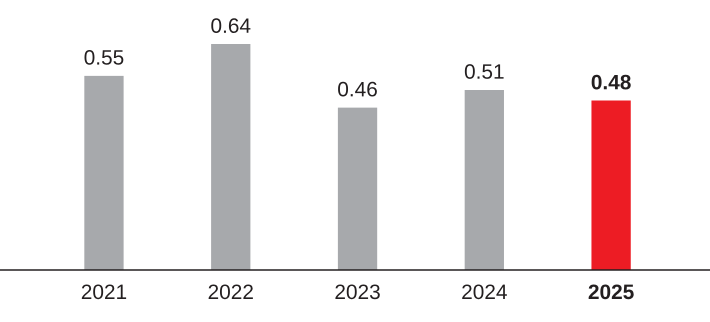  I want to click on data-label: 0.55, so click(104, 57).